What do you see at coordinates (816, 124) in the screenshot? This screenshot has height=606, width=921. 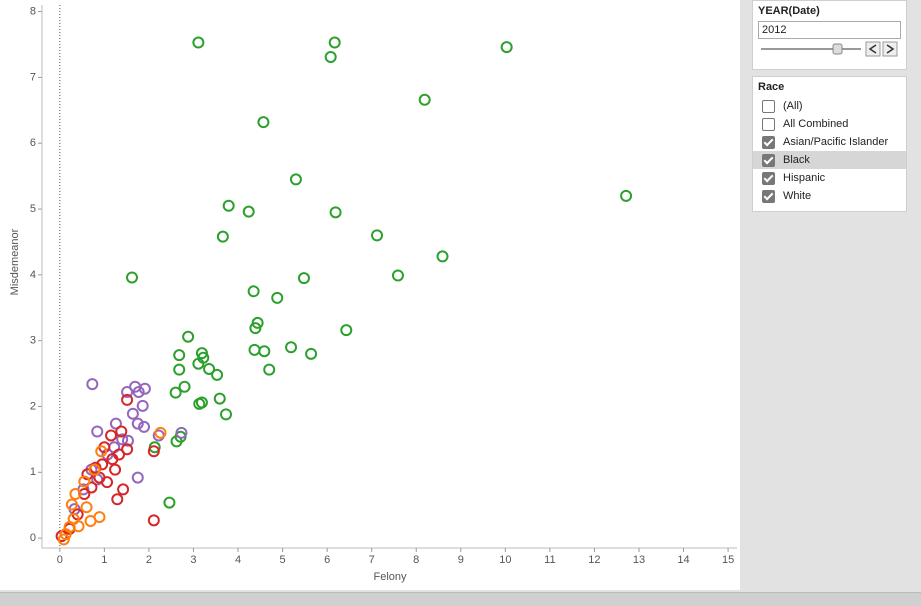 I see `option-label: All Combined` at bounding box center [816, 124].